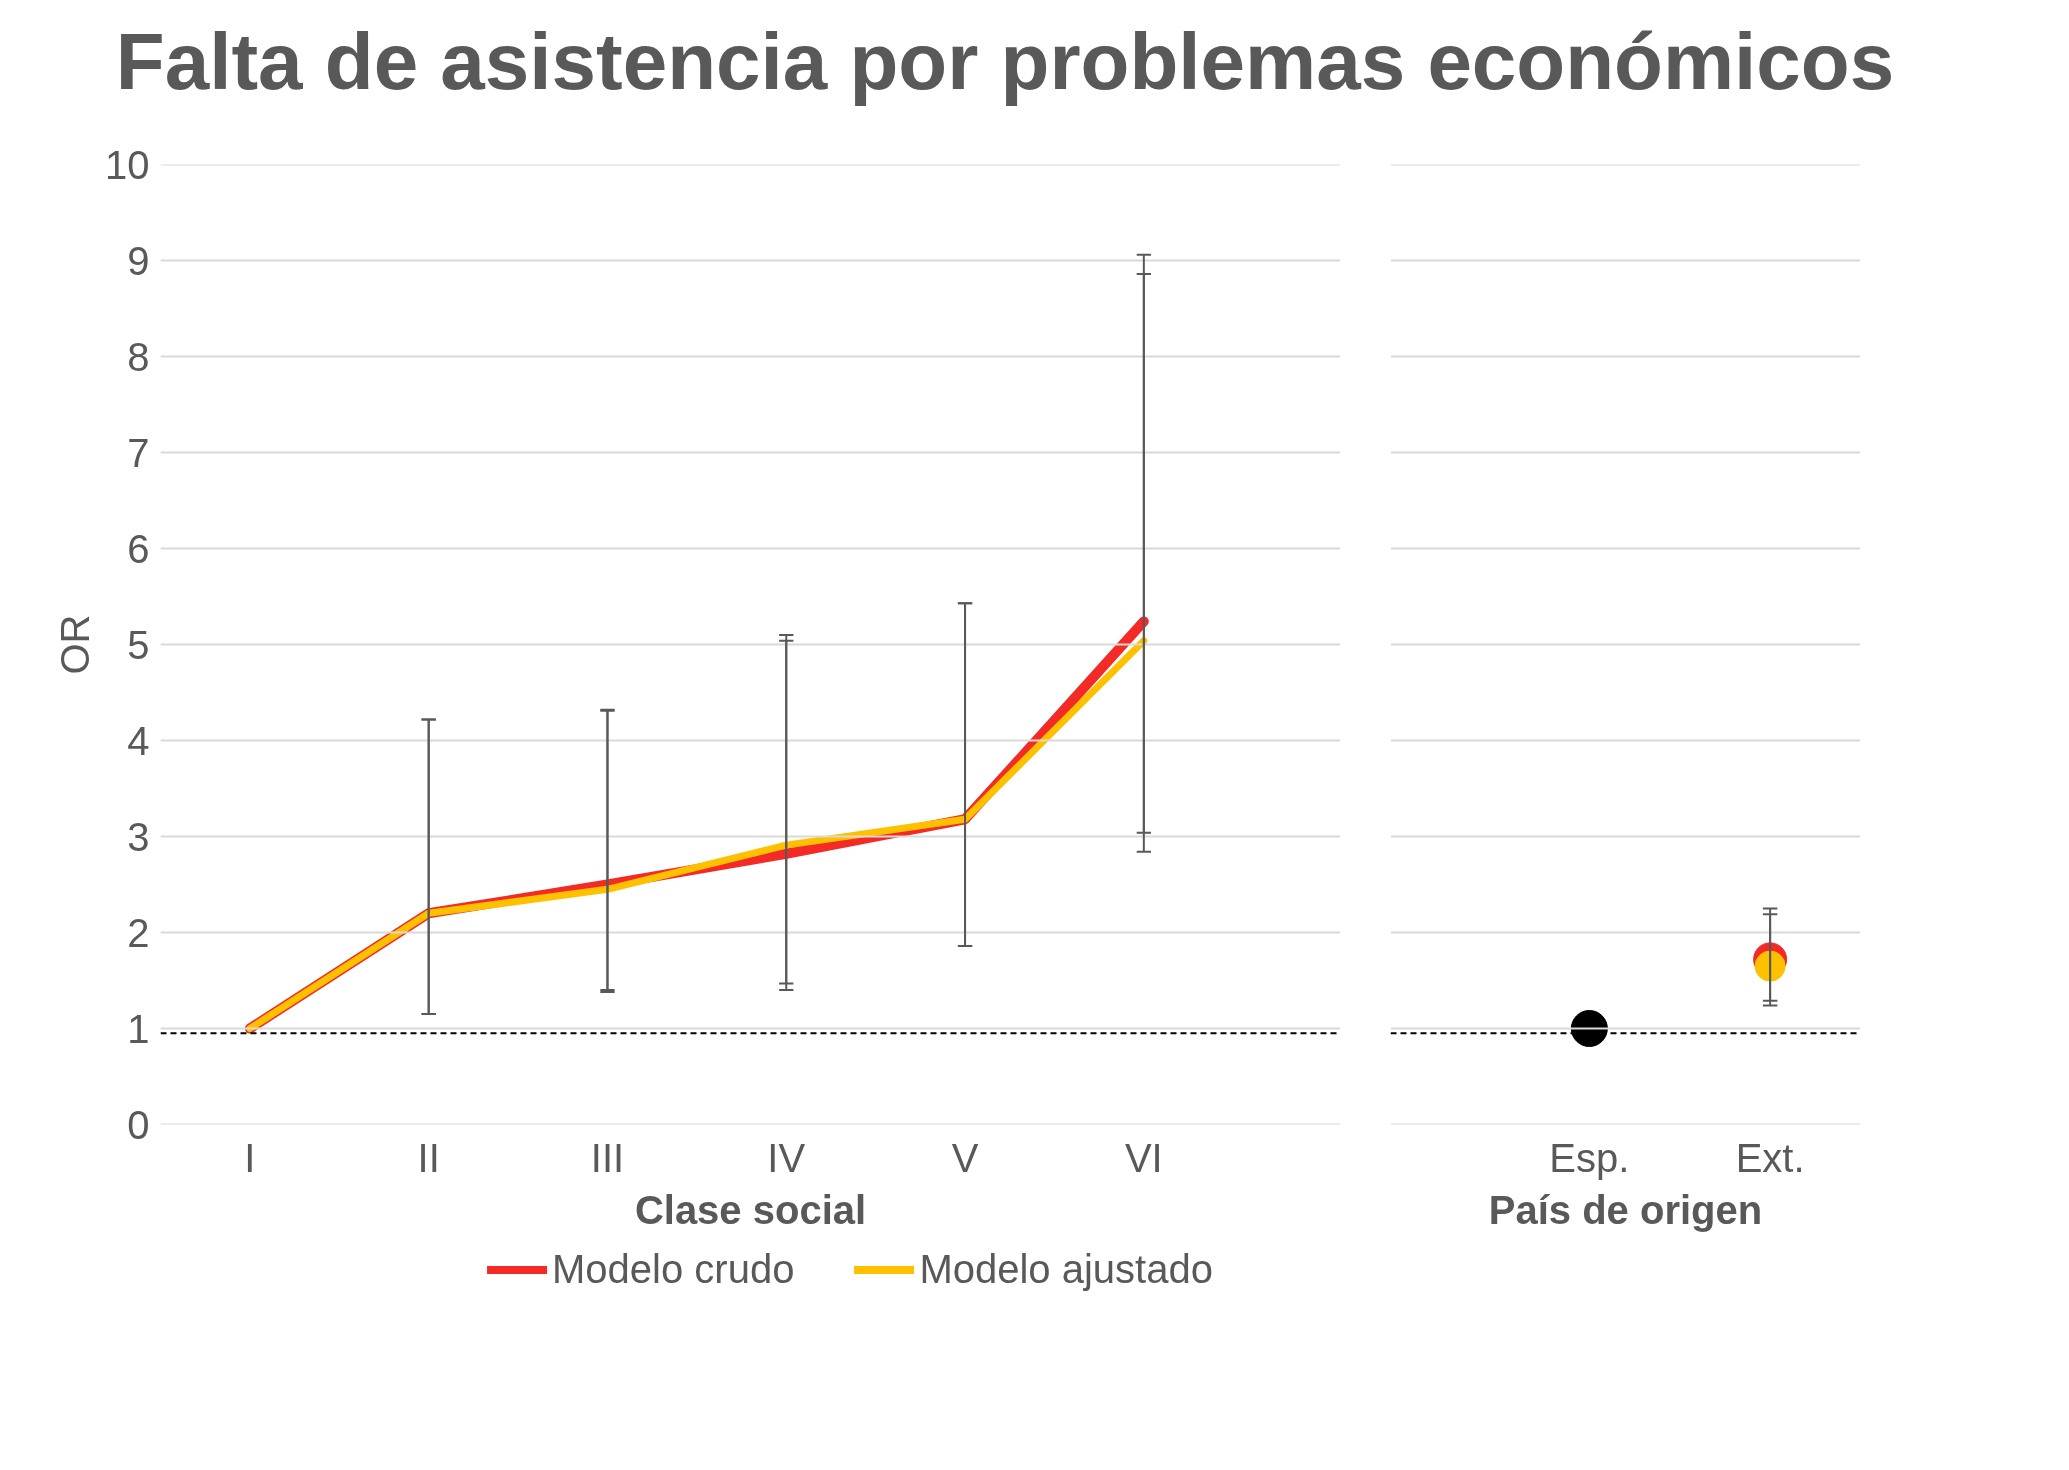 This screenshot has height=1470, width=2069. What do you see at coordinates (138, 1124) in the screenshot?
I see `y-tick-label: 0` at bounding box center [138, 1124].